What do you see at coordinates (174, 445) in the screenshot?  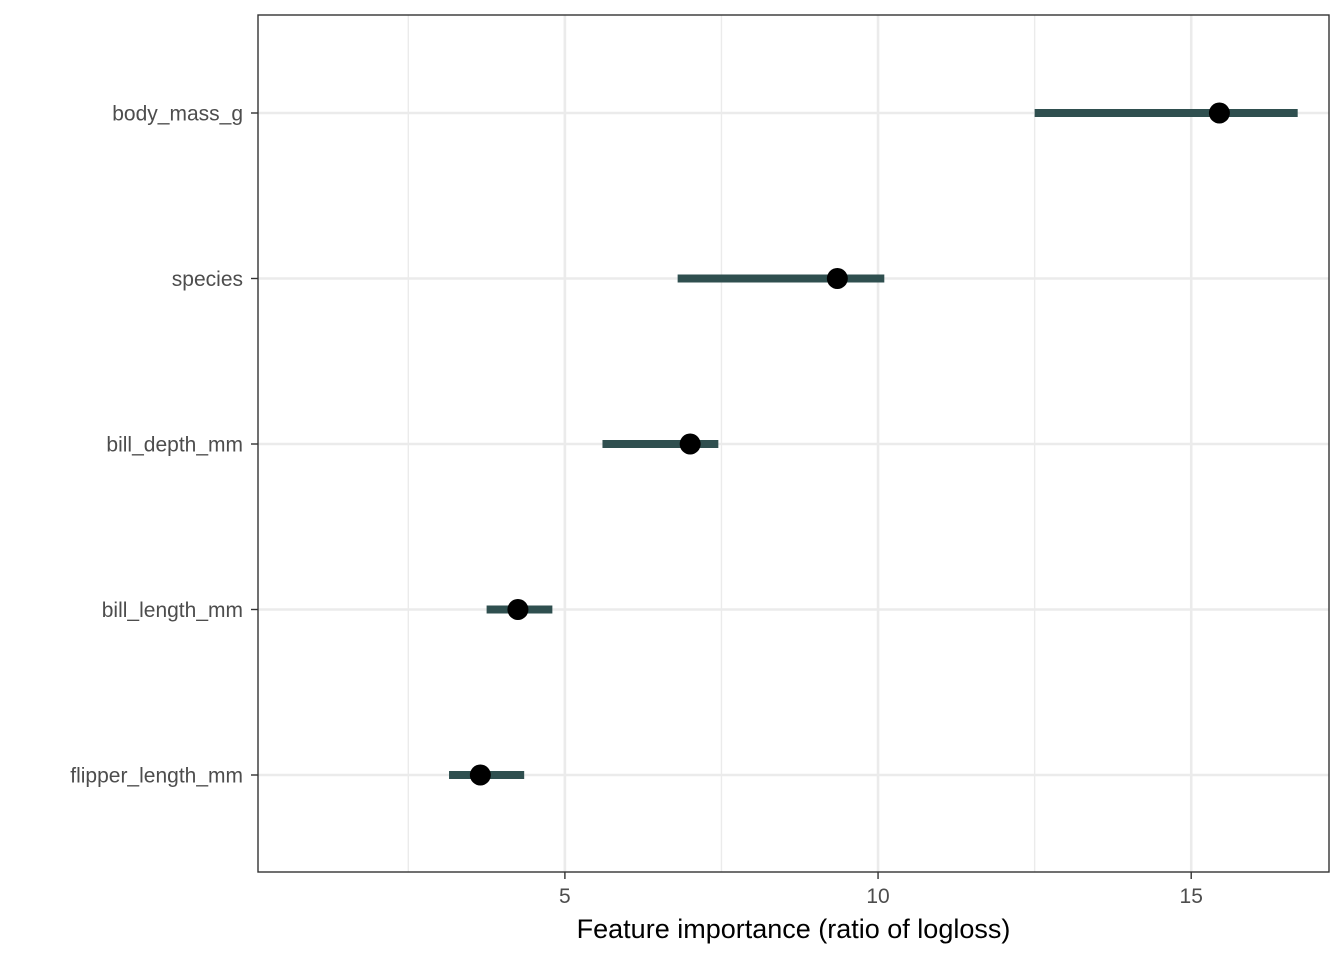 I see `y-tick-label-bill_depth_mm: bill_depth_mm` at bounding box center [174, 445].